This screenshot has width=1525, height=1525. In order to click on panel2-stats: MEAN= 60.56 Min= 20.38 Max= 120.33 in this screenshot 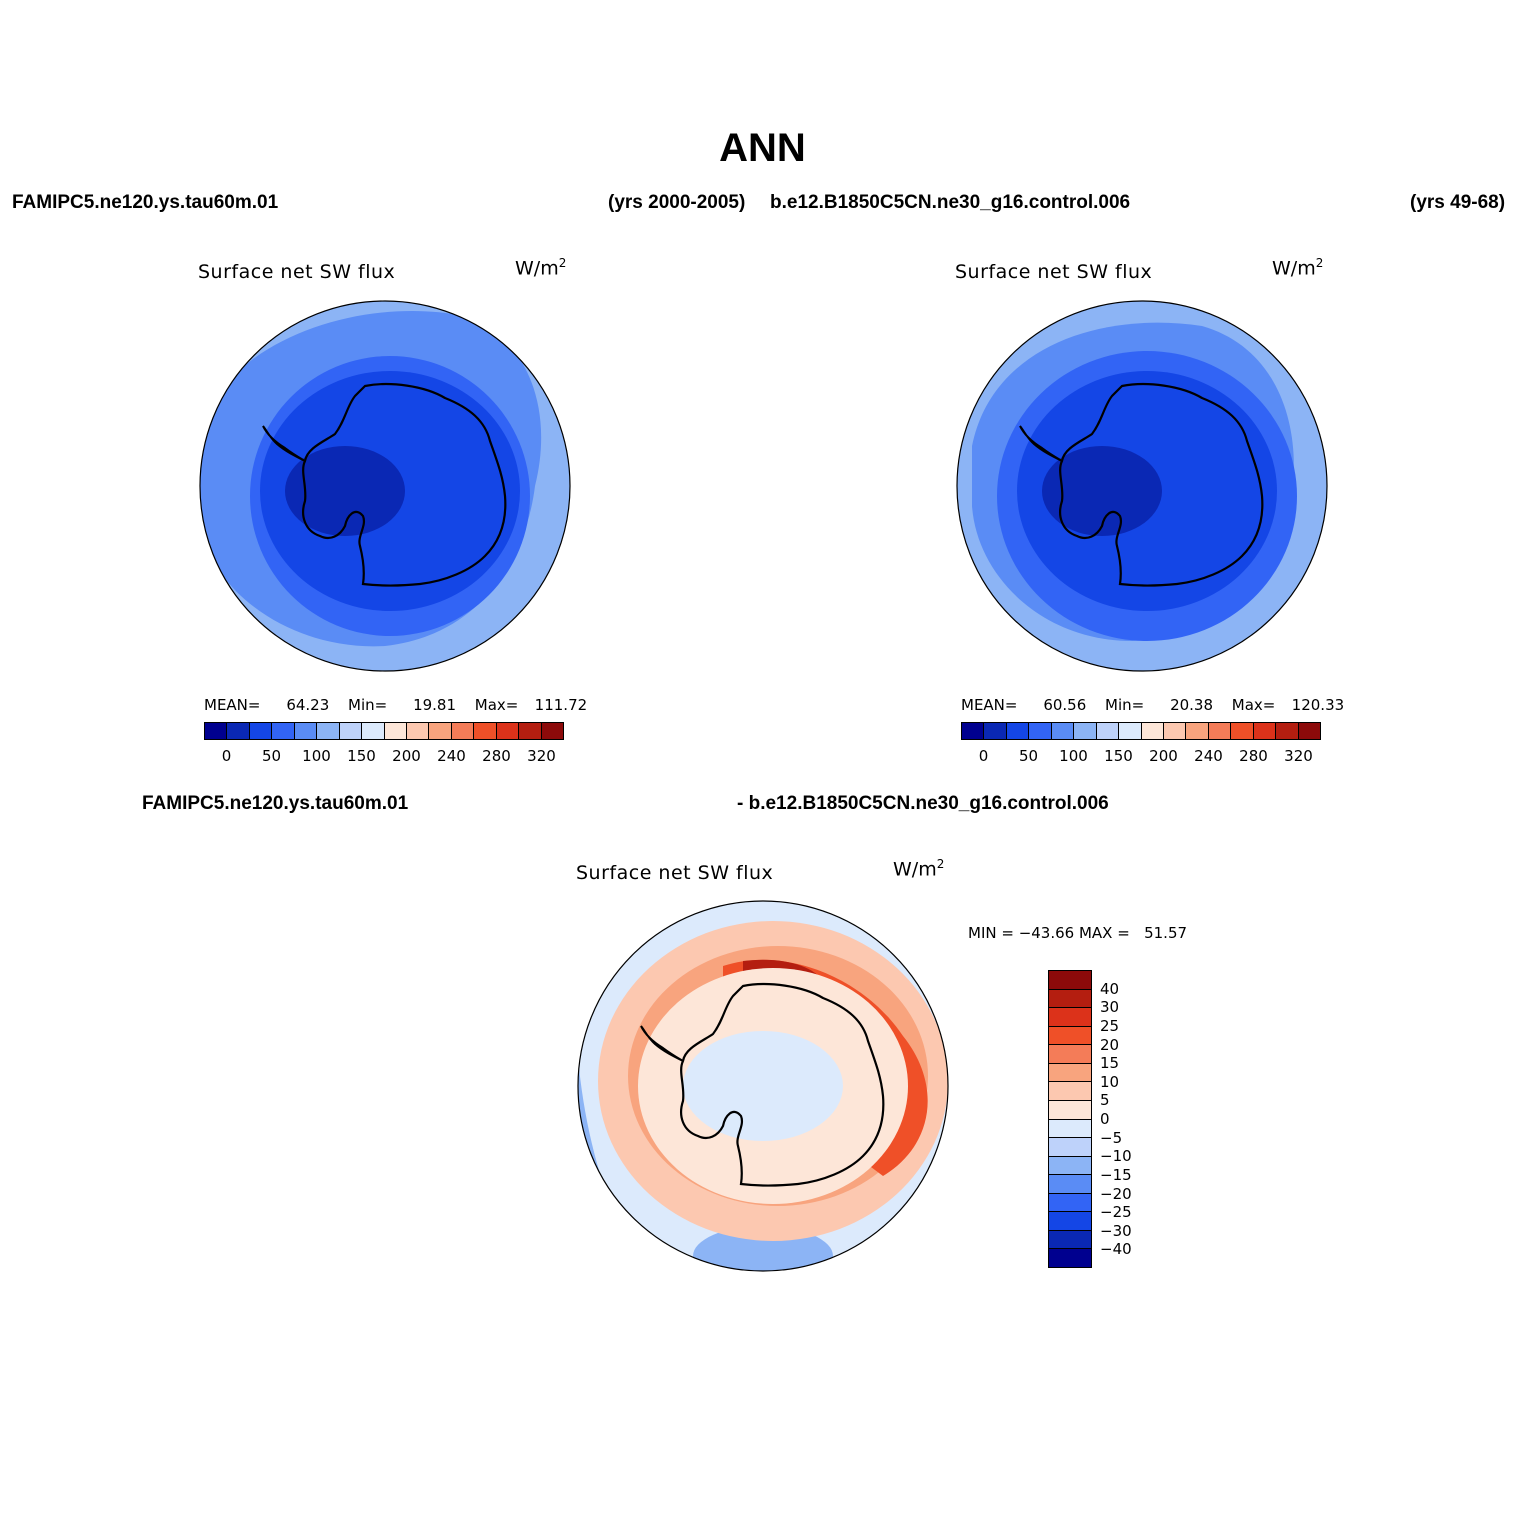, I will do `click(1152, 705)`.